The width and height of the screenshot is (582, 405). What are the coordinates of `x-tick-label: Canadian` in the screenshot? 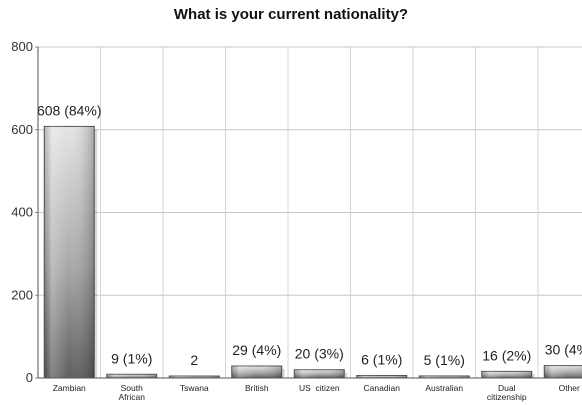 It's located at (382, 388).